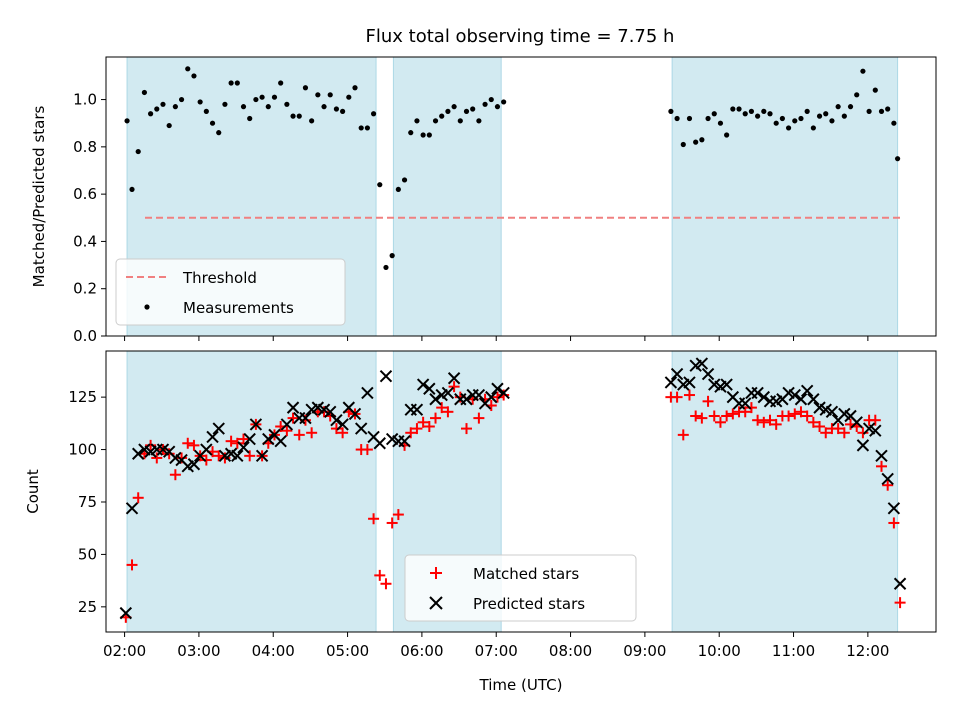 The height and width of the screenshot is (720, 960). I want to click on bottom-legend: Matched stars Predicted stars, so click(520, 588).